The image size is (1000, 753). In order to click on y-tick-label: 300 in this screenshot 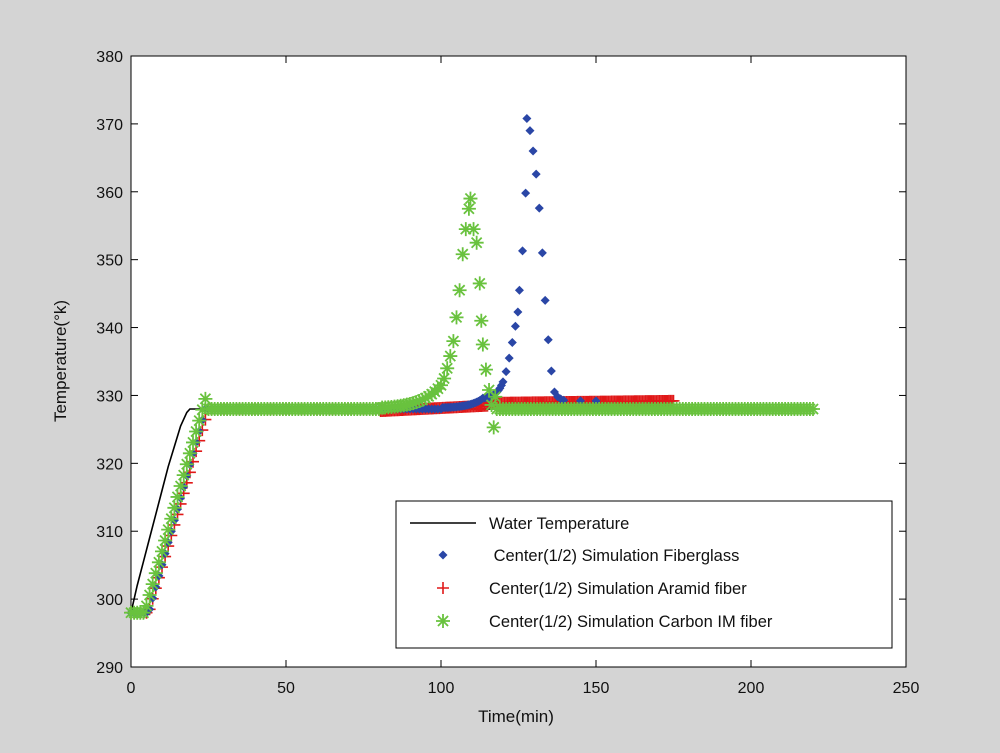, I will do `click(109, 600)`.